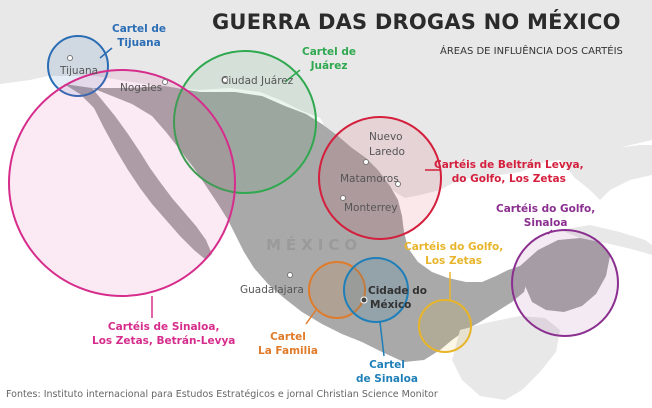 The width and height of the screenshot is (652, 408). I want to click on city-dot-guadalajara, so click(290, 275).